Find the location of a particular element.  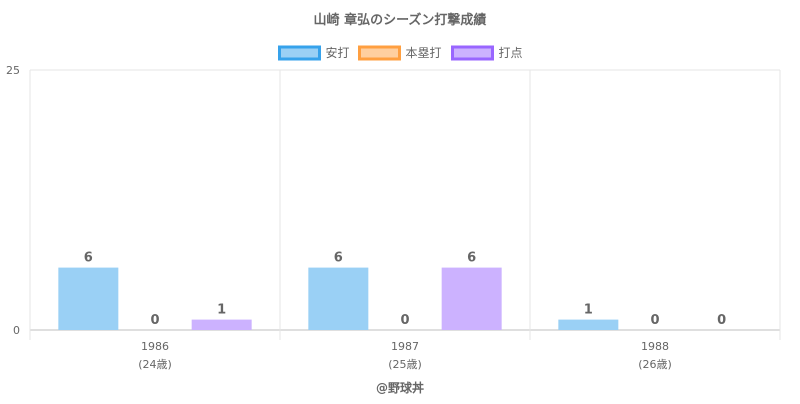

data-label-1-1: 6 is located at coordinates (88, 258).